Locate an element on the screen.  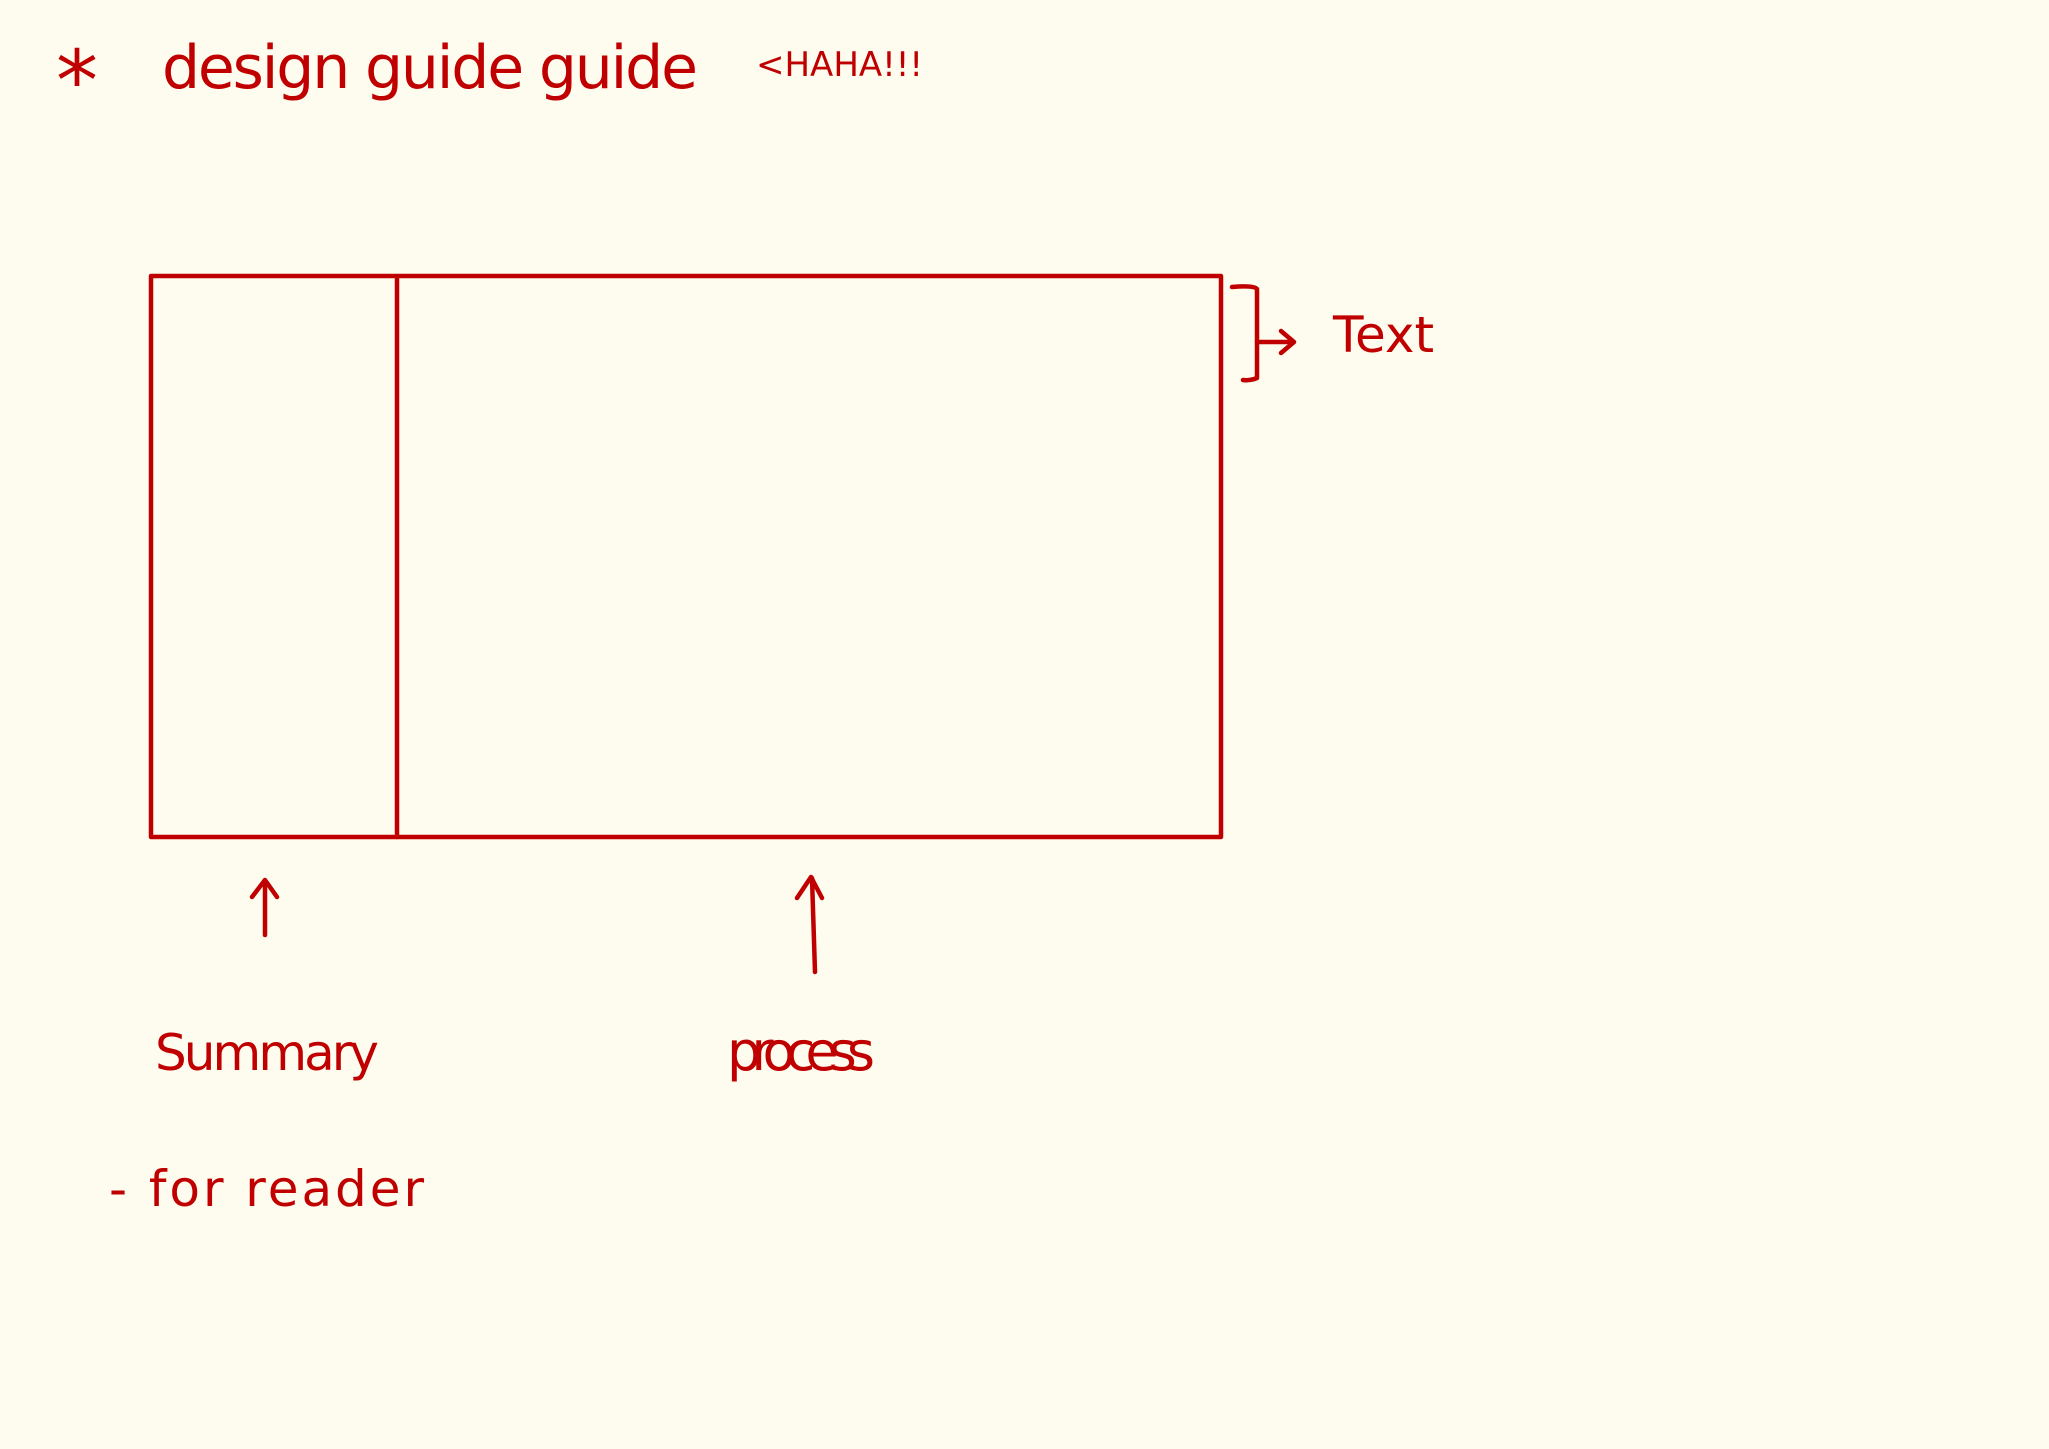
process-label: process is located at coordinates (801, 1051).